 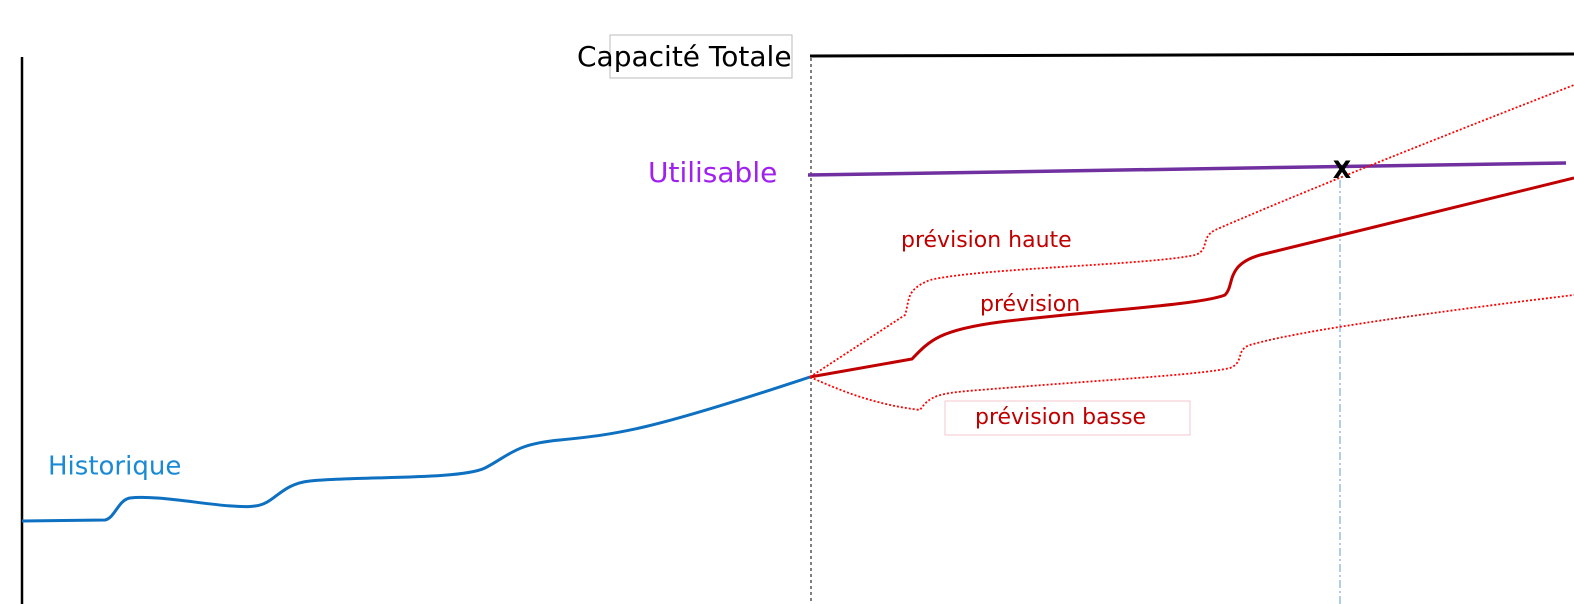 What do you see at coordinates (712, 172) in the screenshot?
I see `usable-label: Utilisable` at bounding box center [712, 172].